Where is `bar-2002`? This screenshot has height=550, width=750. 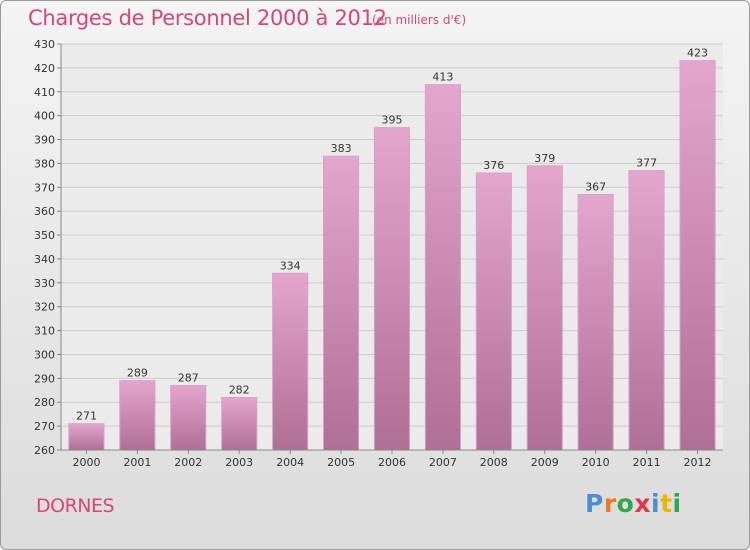 bar-2002 is located at coordinates (188, 418).